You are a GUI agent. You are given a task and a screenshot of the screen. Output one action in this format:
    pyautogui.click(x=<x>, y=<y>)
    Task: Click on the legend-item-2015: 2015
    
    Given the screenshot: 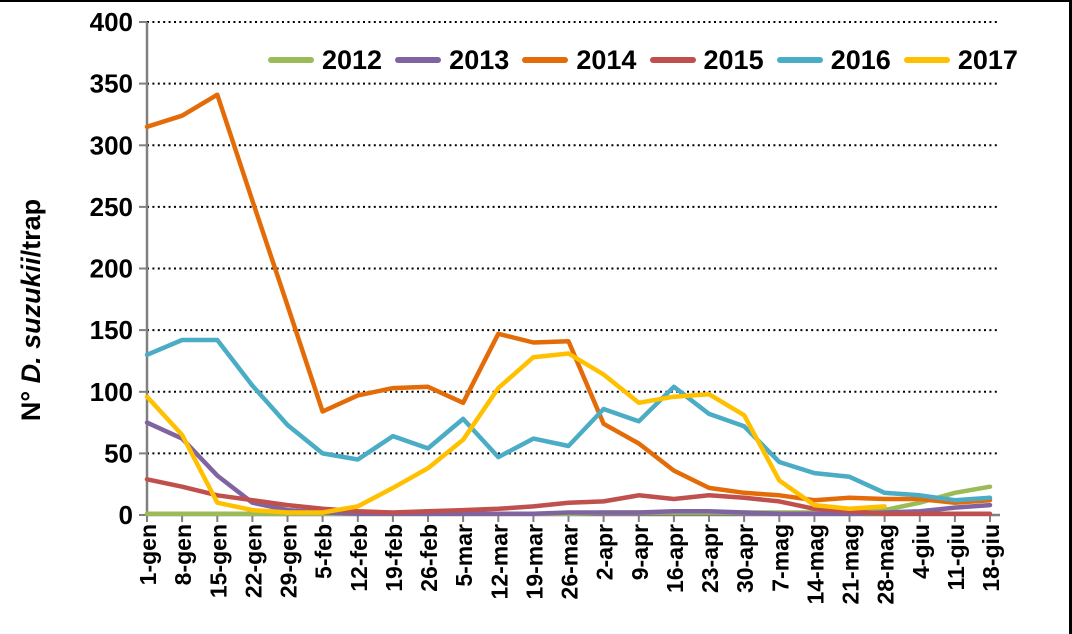 What is the action you would take?
    pyautogui.click(x=706, y=60)
    